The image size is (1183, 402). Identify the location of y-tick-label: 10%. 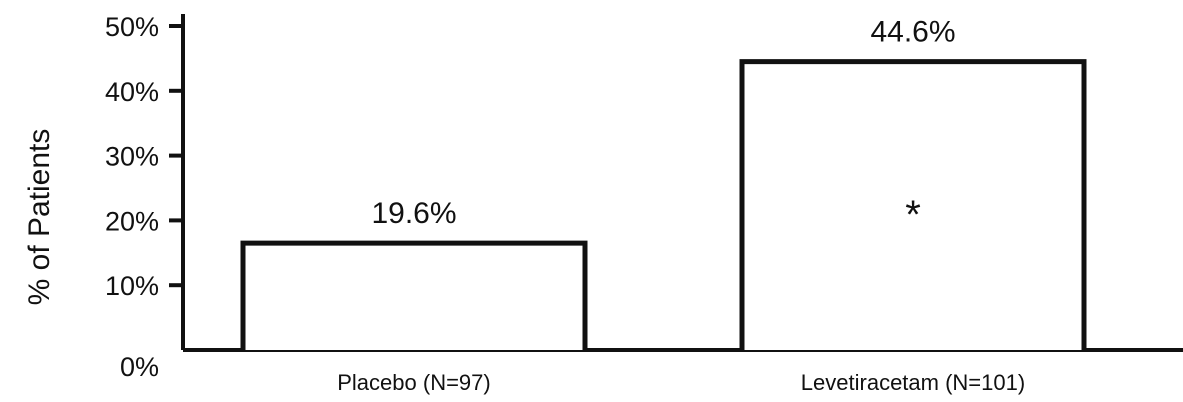
(132, 286).